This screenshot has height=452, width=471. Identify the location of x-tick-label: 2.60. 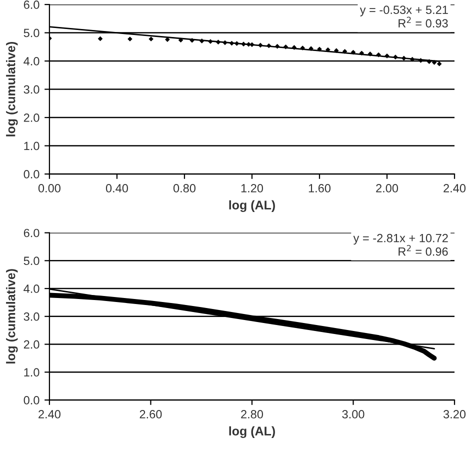
(151, 414).